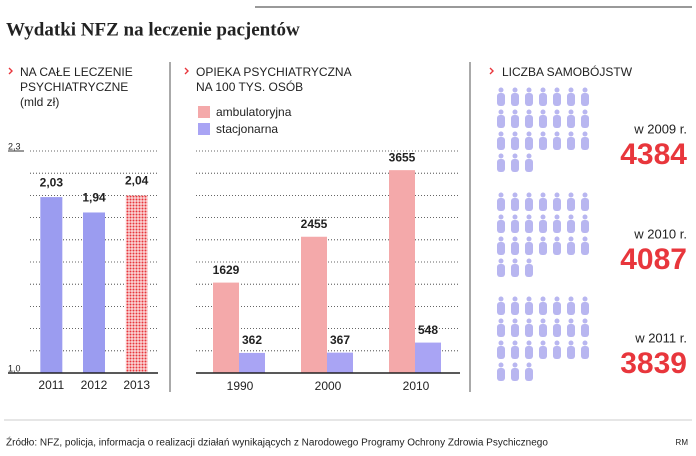  What do you see at coordinates (660, 128) in the screenshot?
I see `year-label: w 2009 r.` at bounding box center [660, 128].